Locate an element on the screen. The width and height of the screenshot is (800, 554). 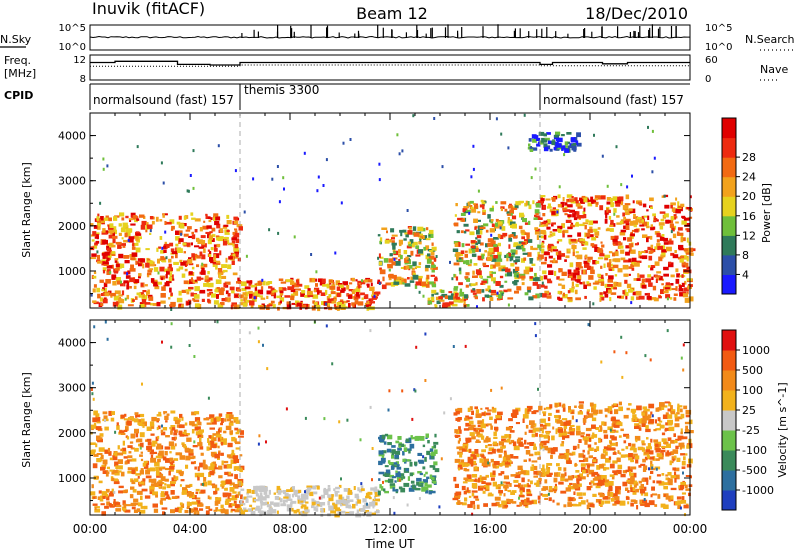
colorbar-tick-label: -500 is located at coordinates (754, 470).